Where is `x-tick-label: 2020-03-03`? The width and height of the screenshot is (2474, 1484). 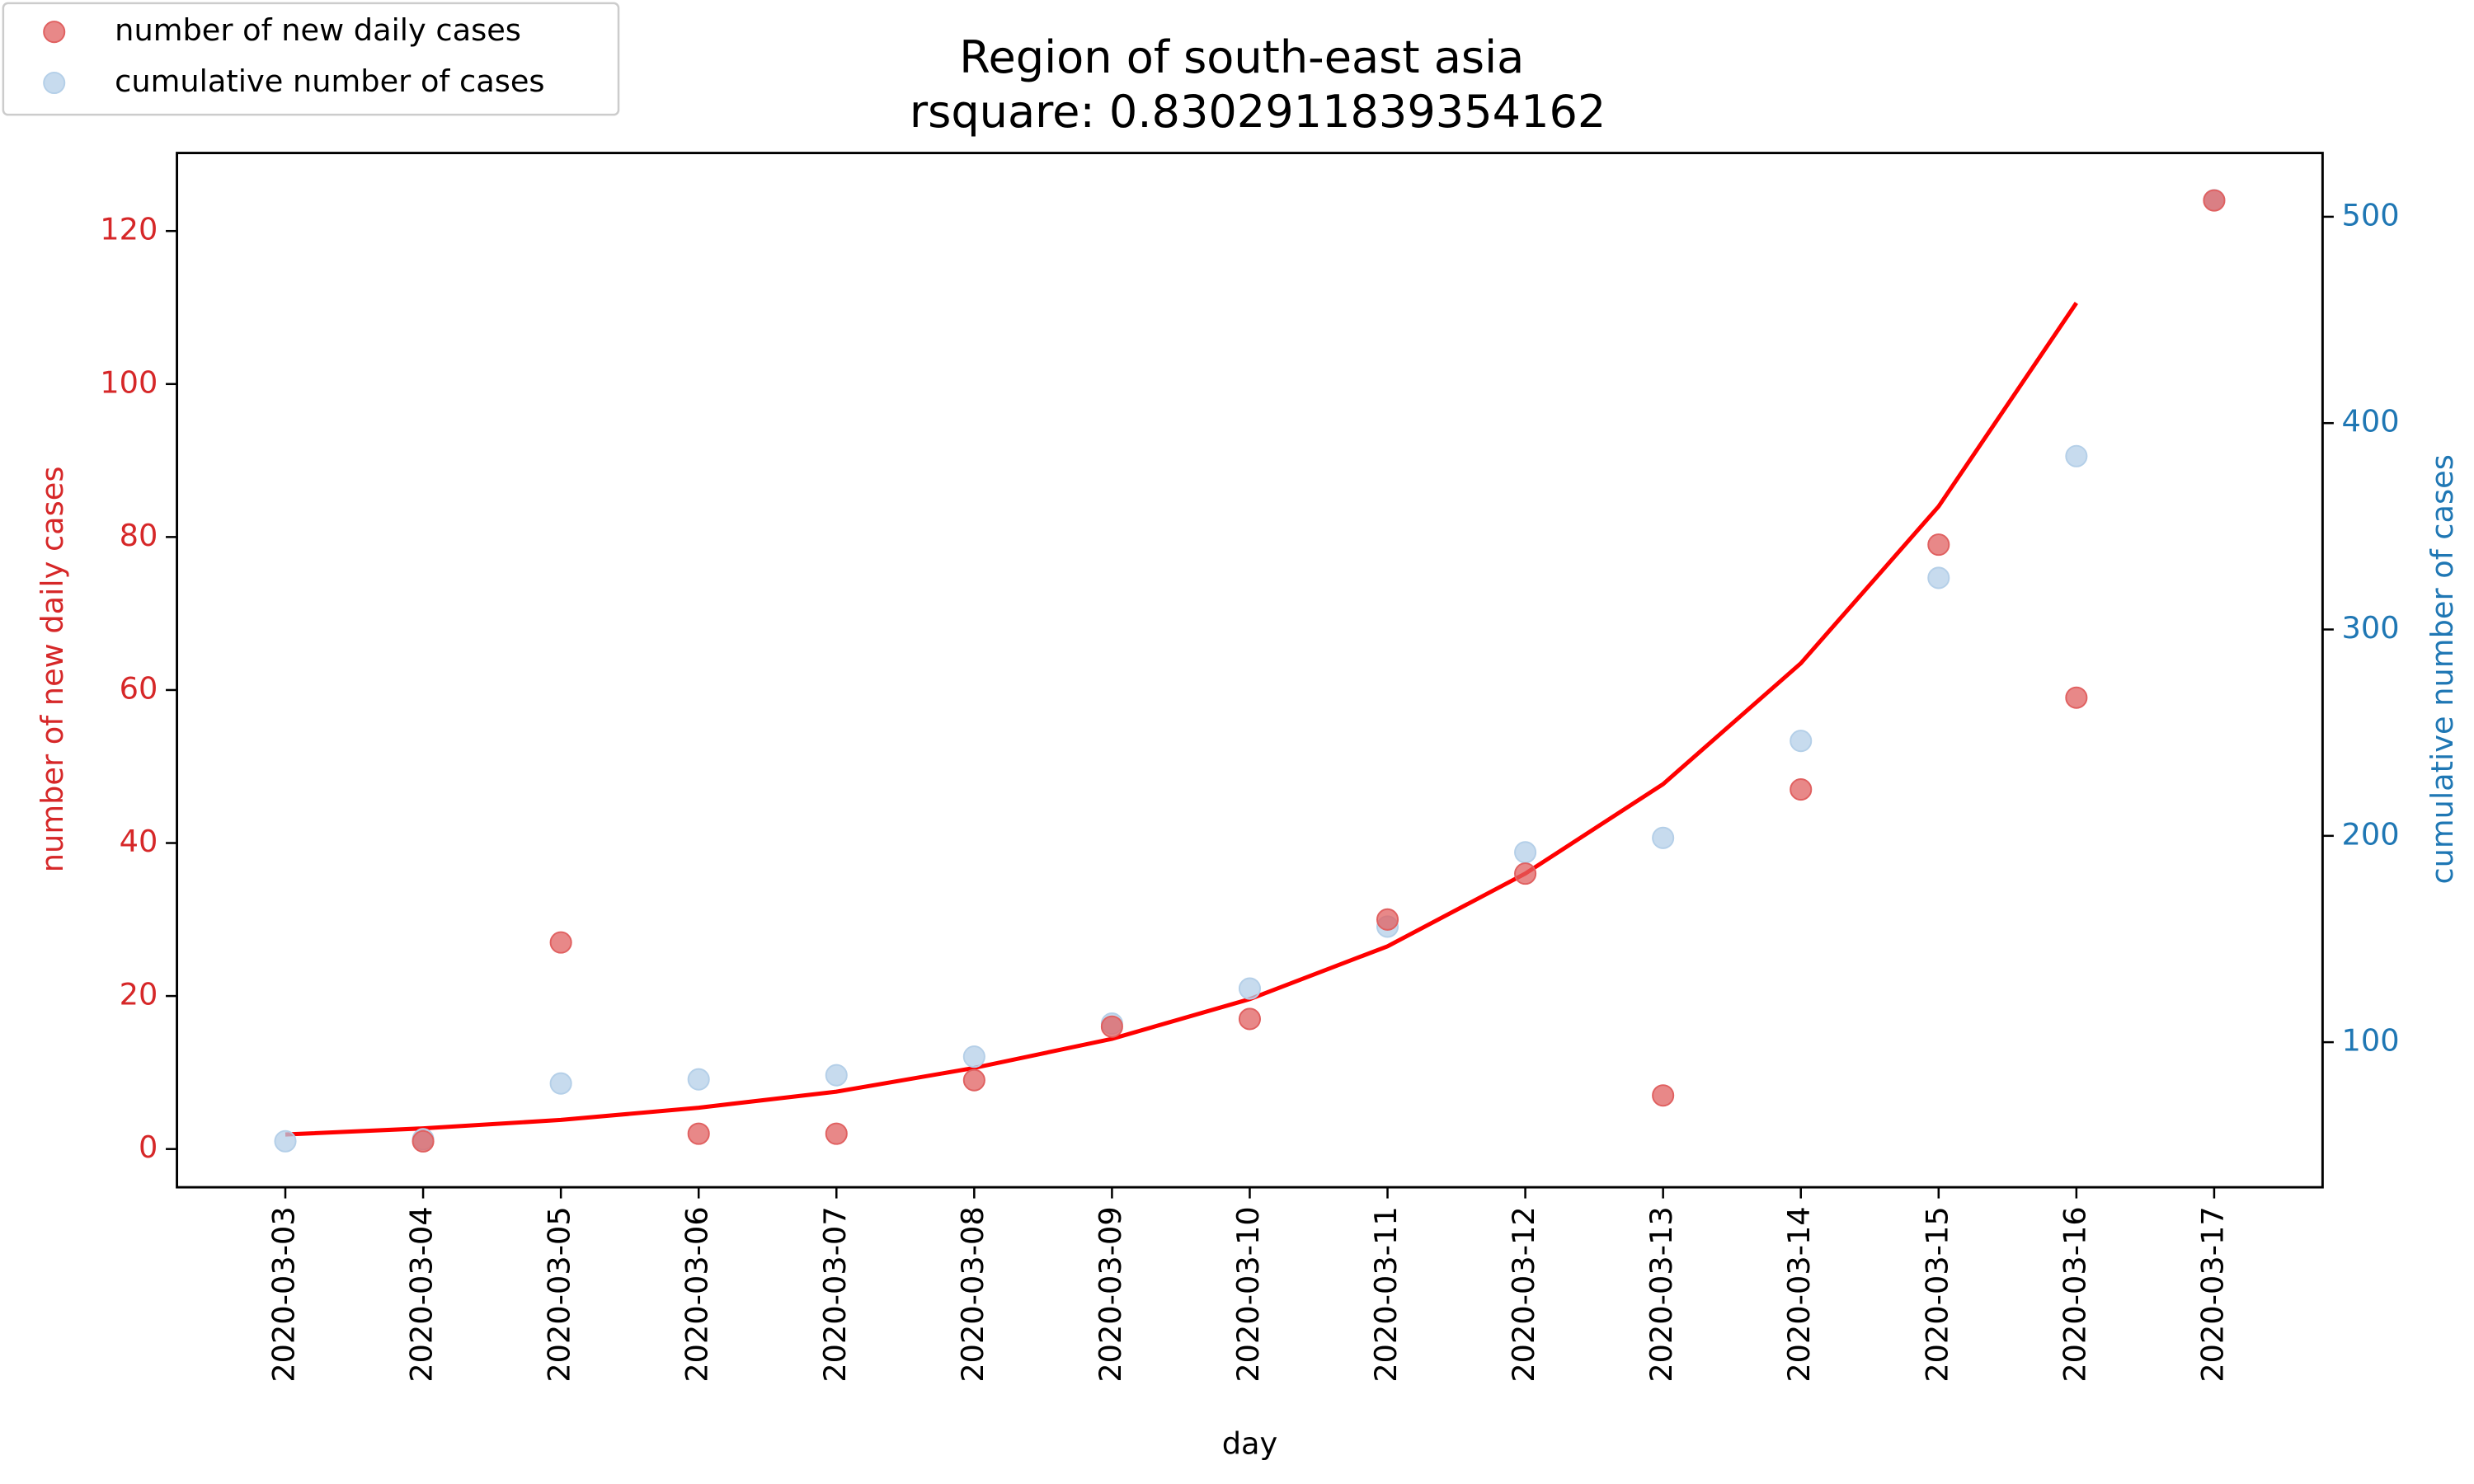 x-tick-label: 2020-03-03 is located at coordinates (284, 1294).